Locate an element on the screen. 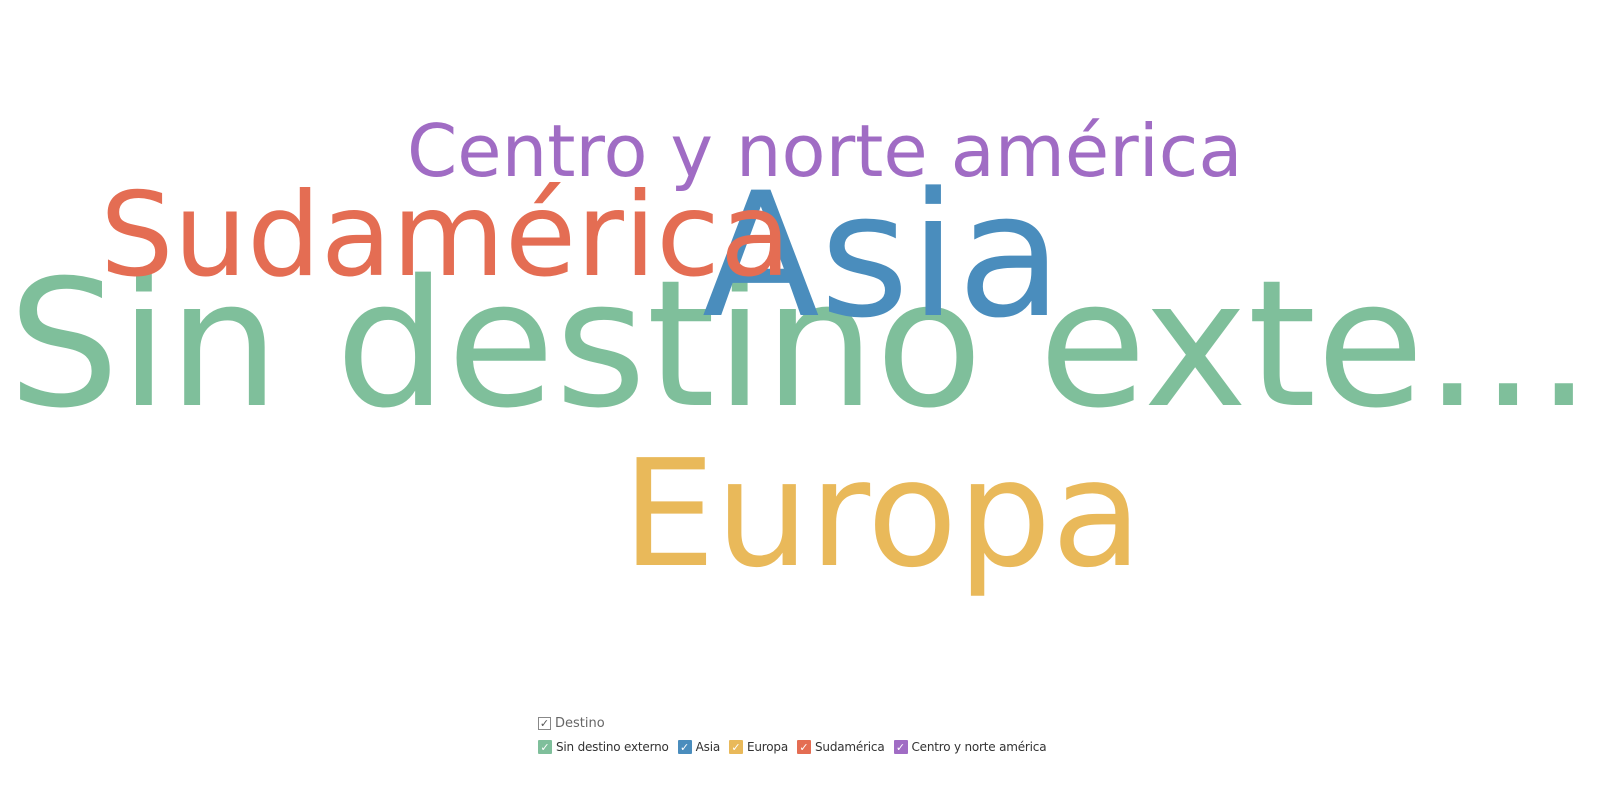 Image resolution: width=1600 pixels, height=785 pixels. legend-item-asia: ✓ Asia is located at coordinates (699, 747).